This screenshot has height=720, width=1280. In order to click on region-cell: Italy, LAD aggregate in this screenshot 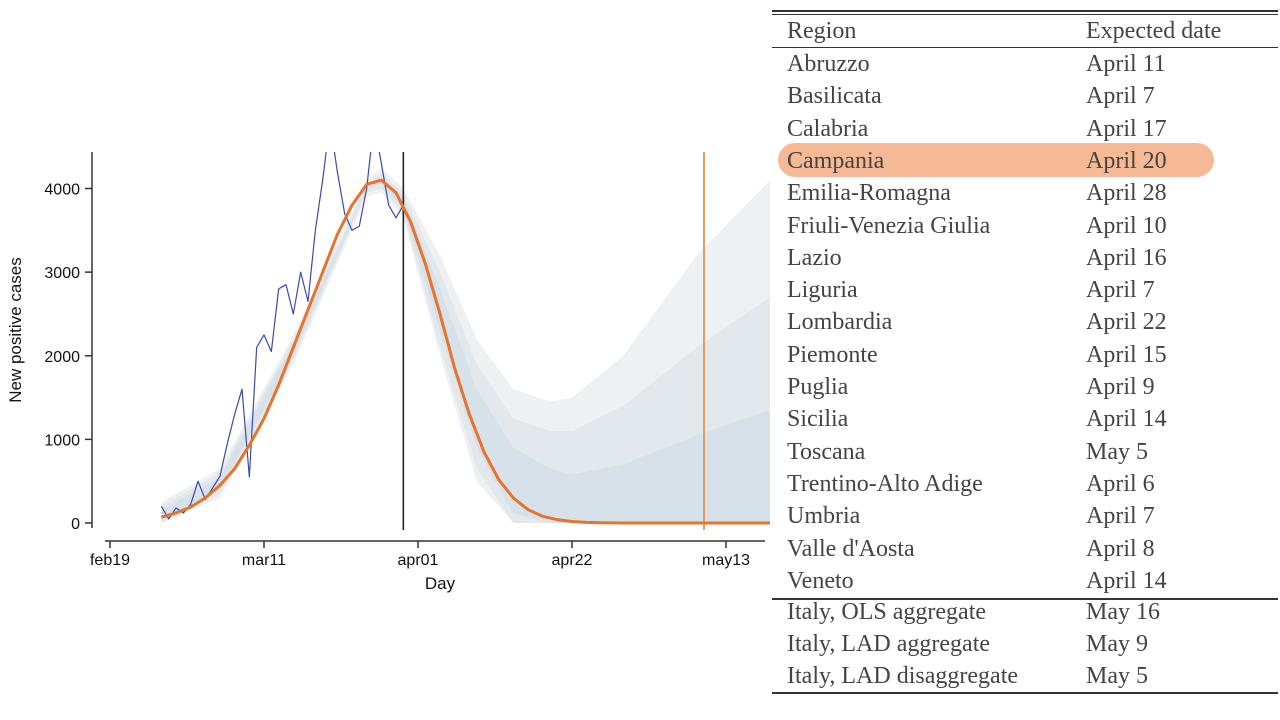, I will do `click(889, 644)`.